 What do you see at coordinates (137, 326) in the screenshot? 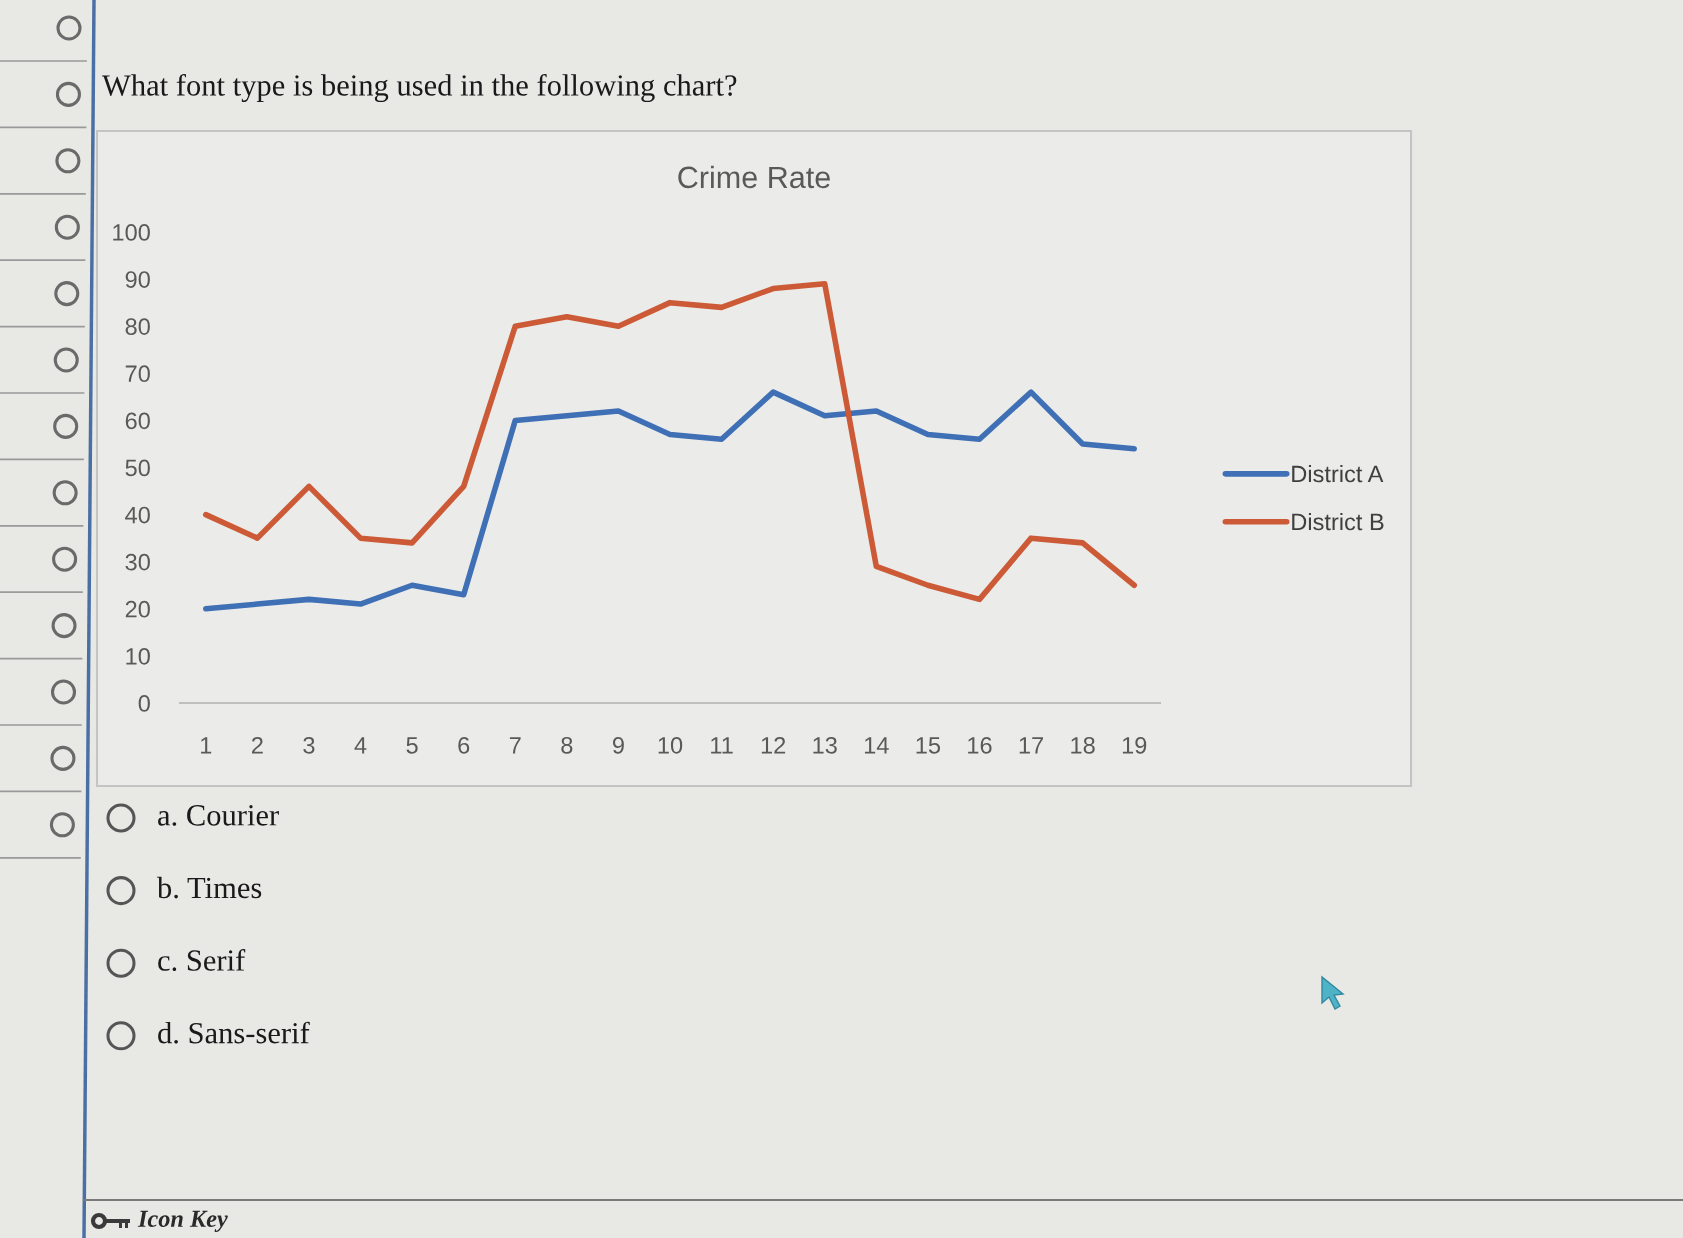
I see `y-tick-label: 80` at bounding box center [137, 326].